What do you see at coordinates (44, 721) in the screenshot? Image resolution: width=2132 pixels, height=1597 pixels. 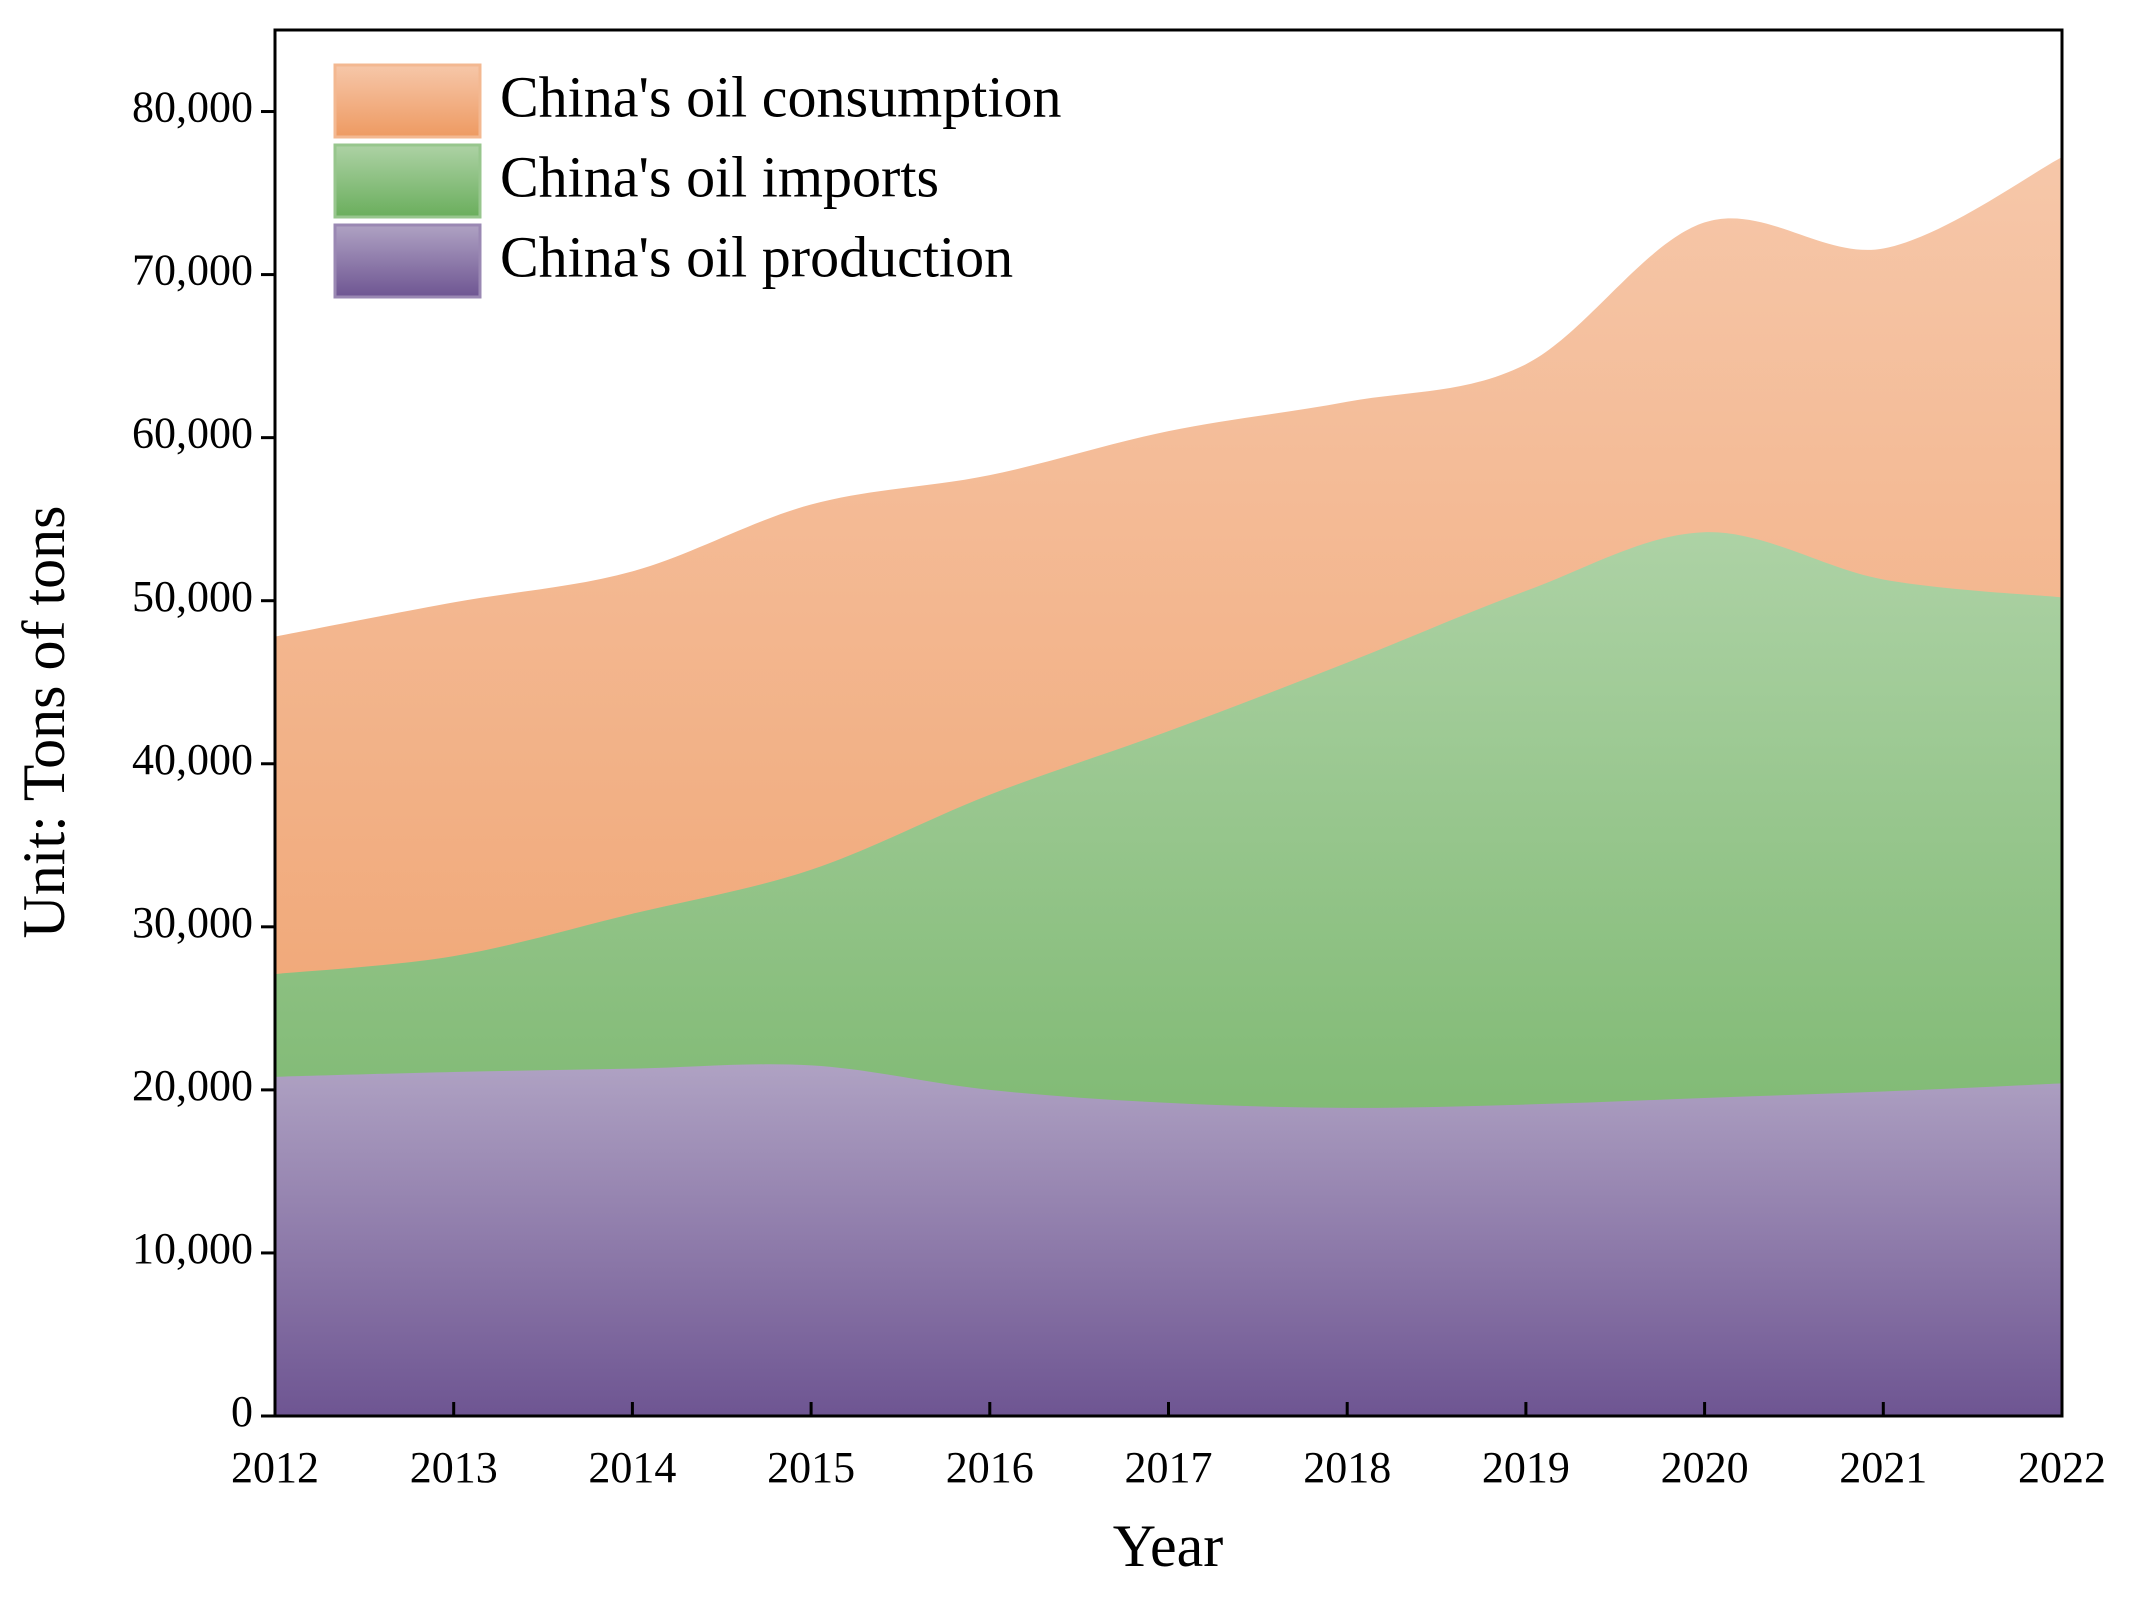 I see `y-axis-title: Unit: Tons of tons` at bounding box center [44, 721].